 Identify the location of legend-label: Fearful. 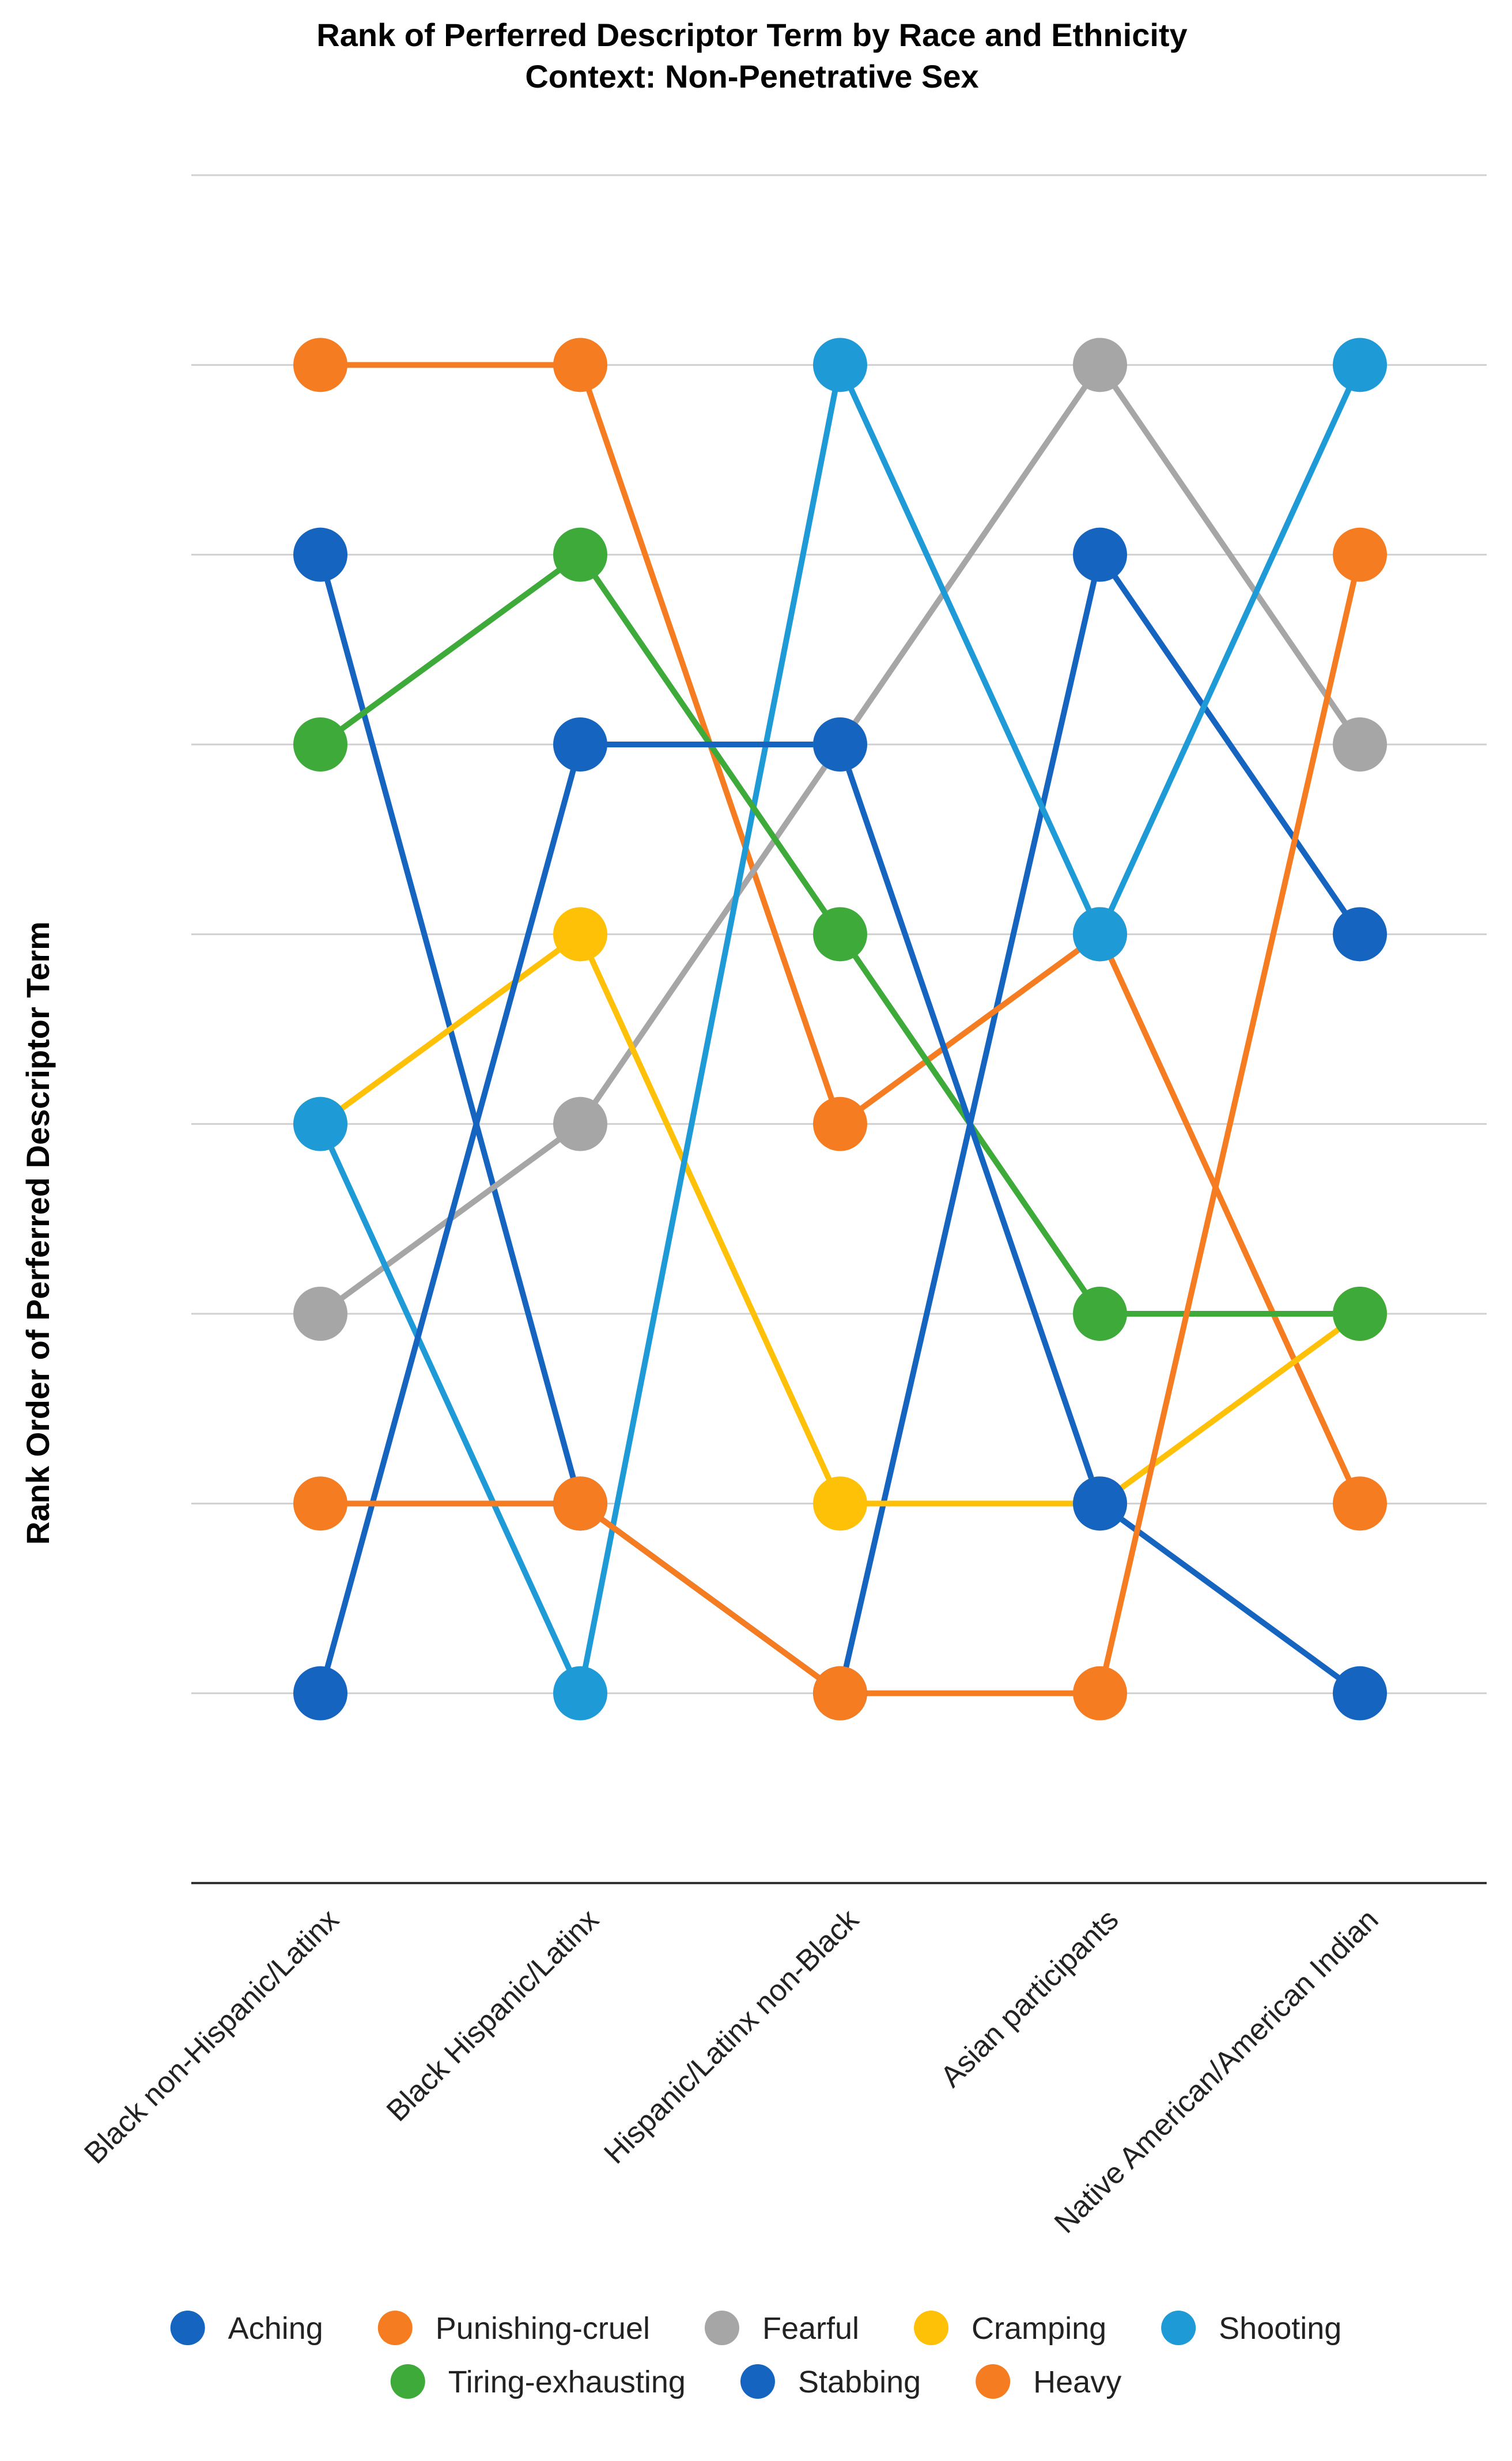
(810, 2328).